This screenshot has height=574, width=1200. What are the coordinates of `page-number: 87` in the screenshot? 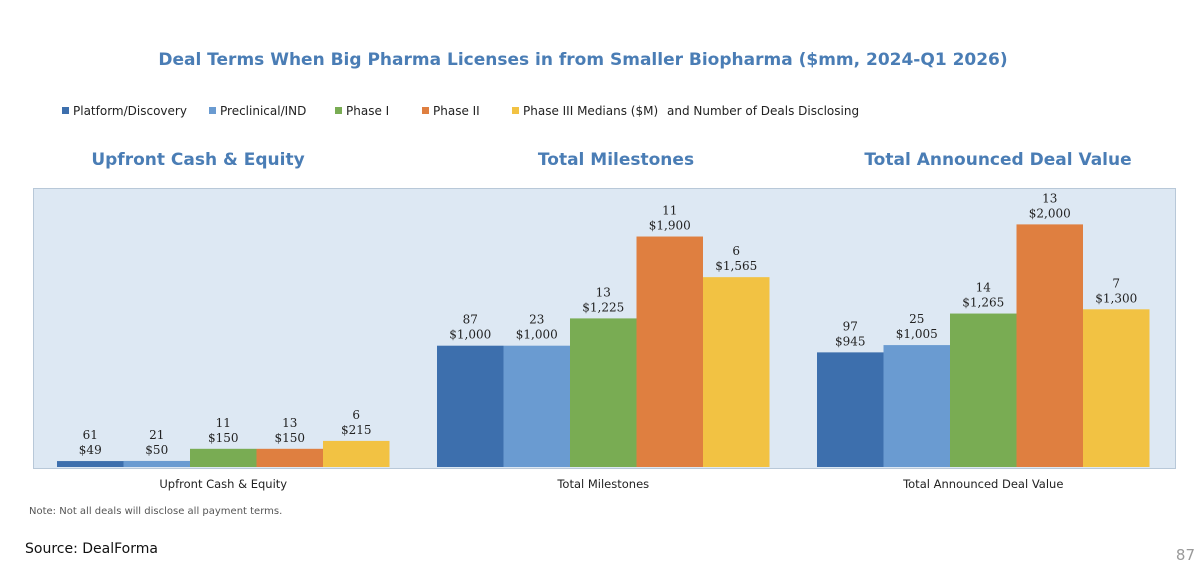 It's located at (1185, 555).